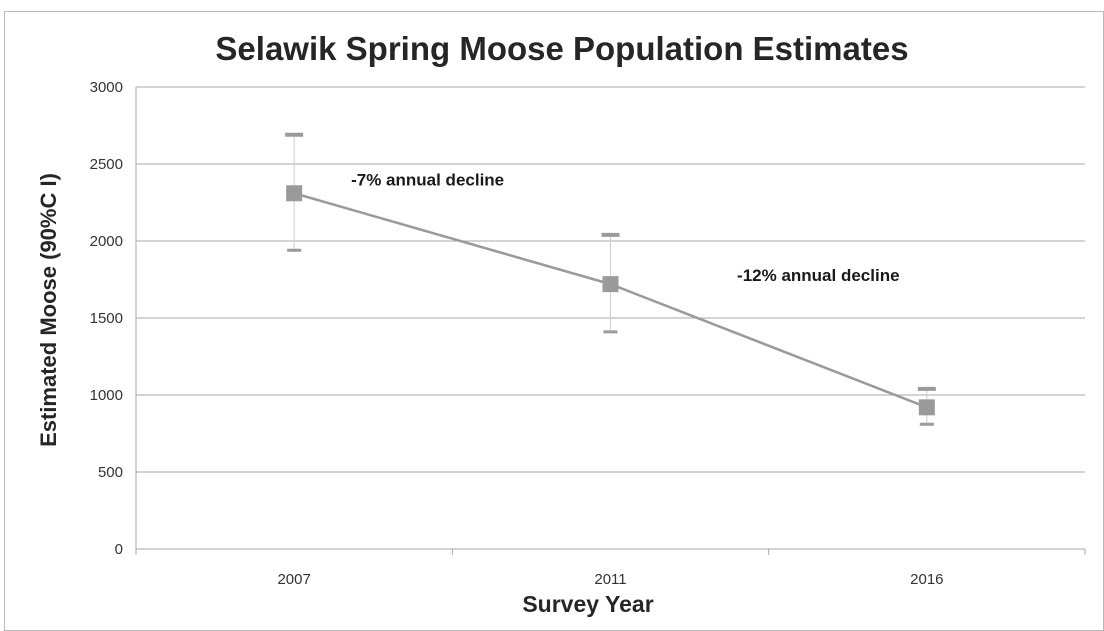 This screenshot has width=1104, height=631. I want to click on x-axis-label: Survey Year, so click(588, 604).